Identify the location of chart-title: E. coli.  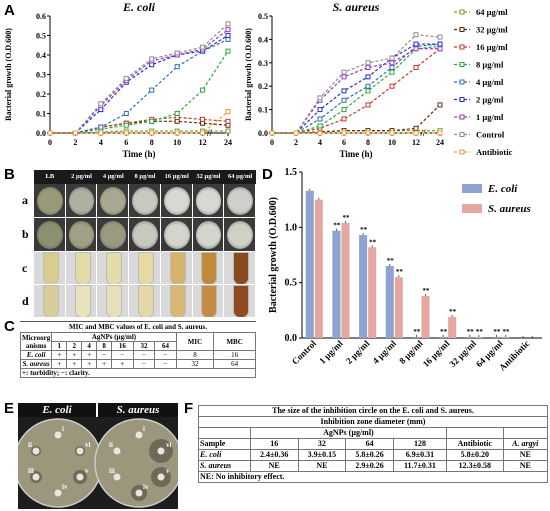
(139, 7).